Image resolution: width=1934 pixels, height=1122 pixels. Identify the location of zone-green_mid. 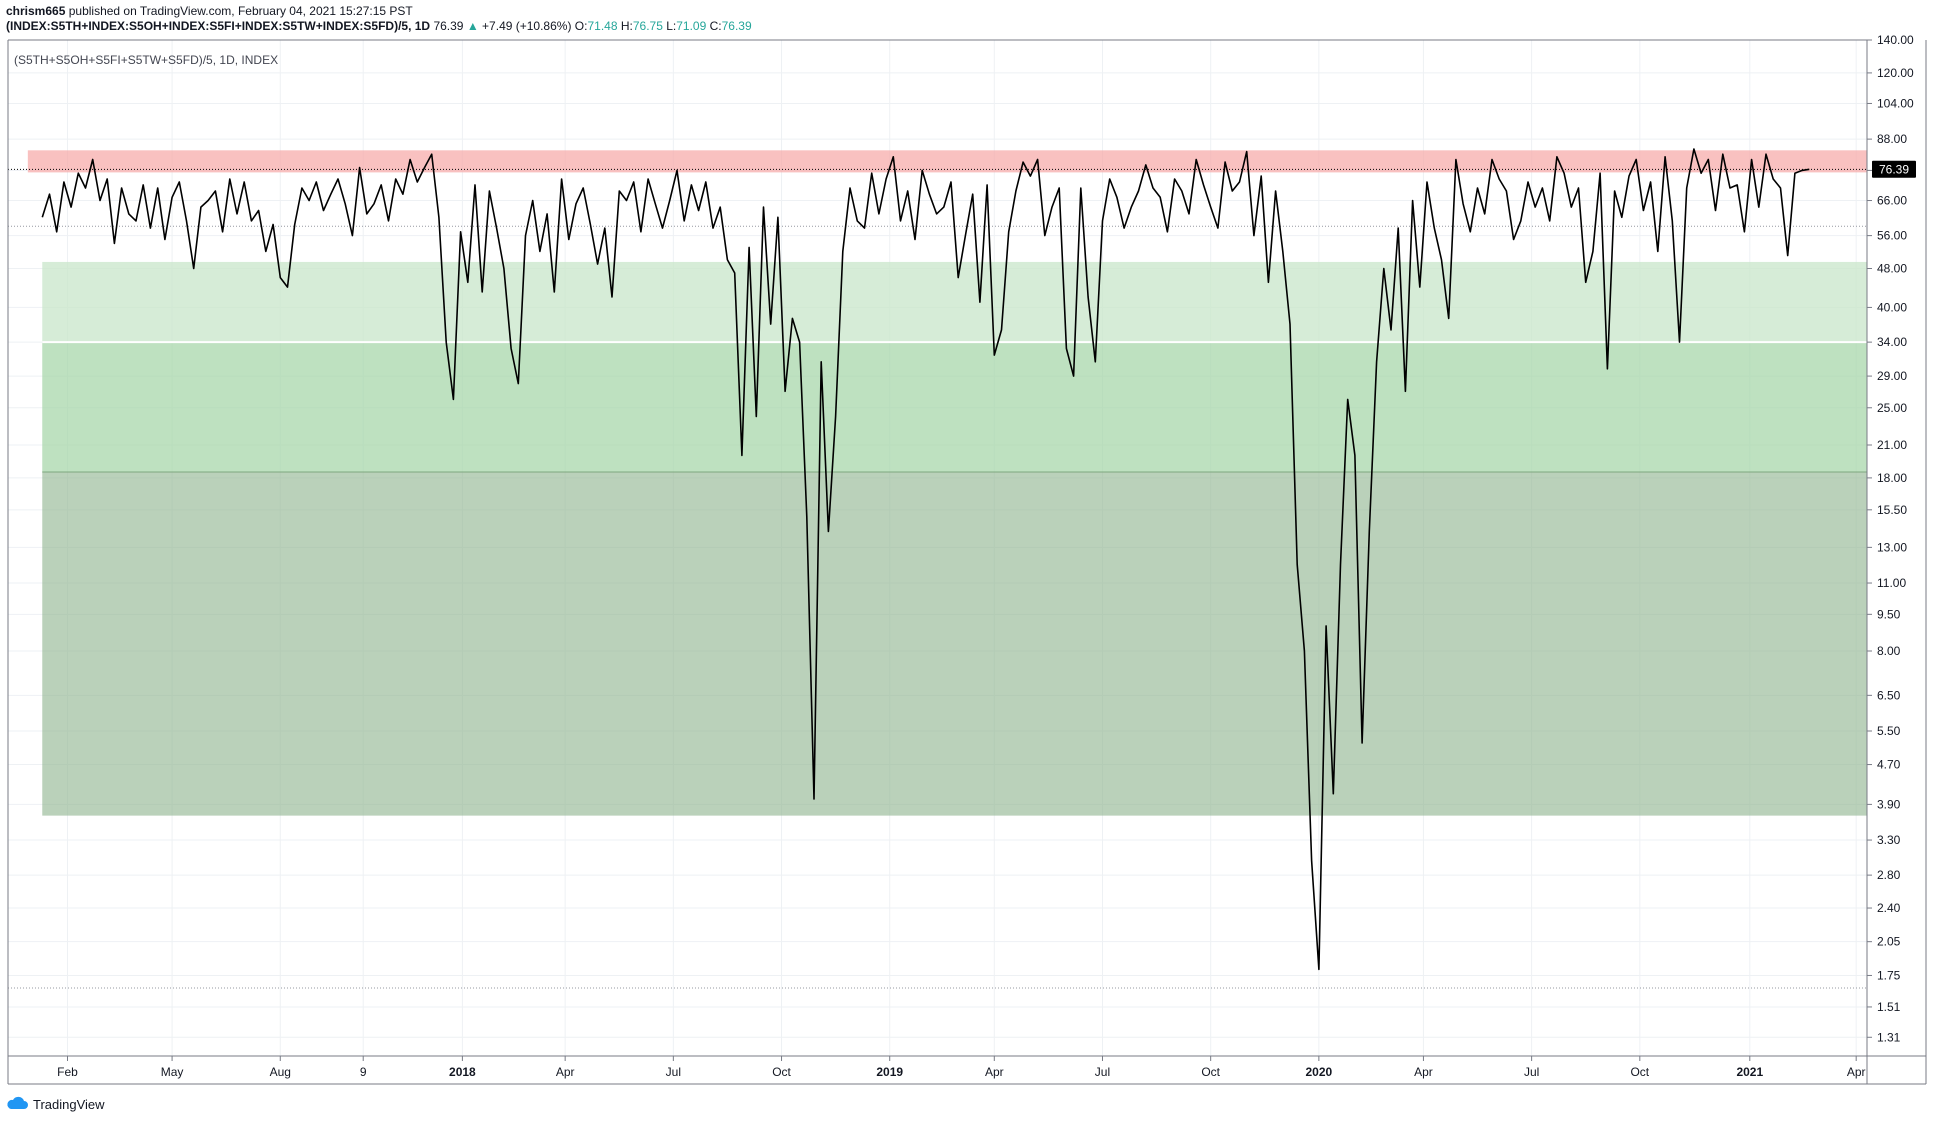
(954, 407).